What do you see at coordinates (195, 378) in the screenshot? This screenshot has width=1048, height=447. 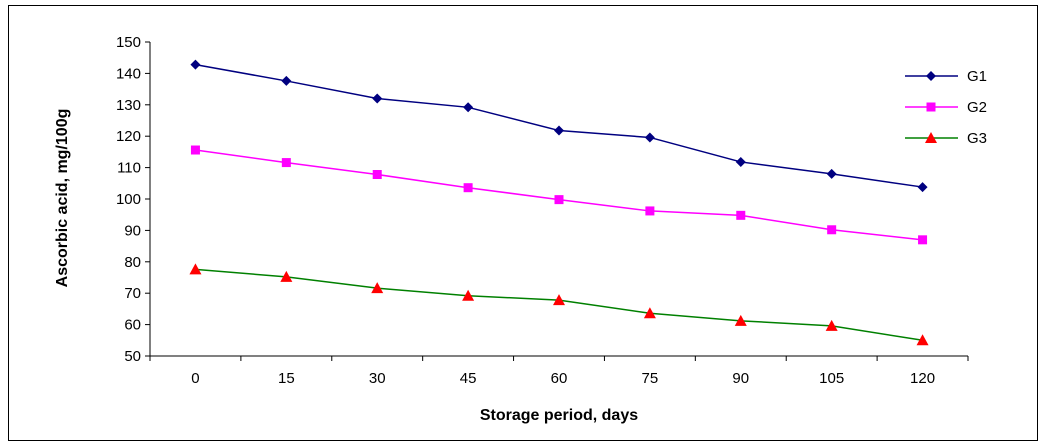 I see `x-tick-label: 0` at bounding box center [195, 378].